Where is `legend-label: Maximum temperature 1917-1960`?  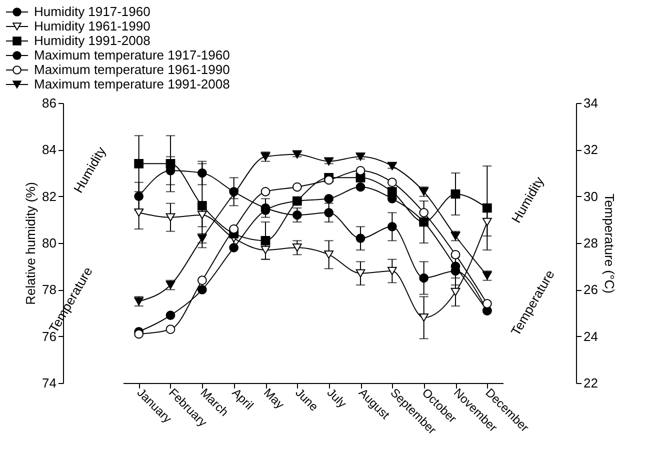 legend-label: Maximum temperature 1917-1960 is located at coordinates (132, 55).